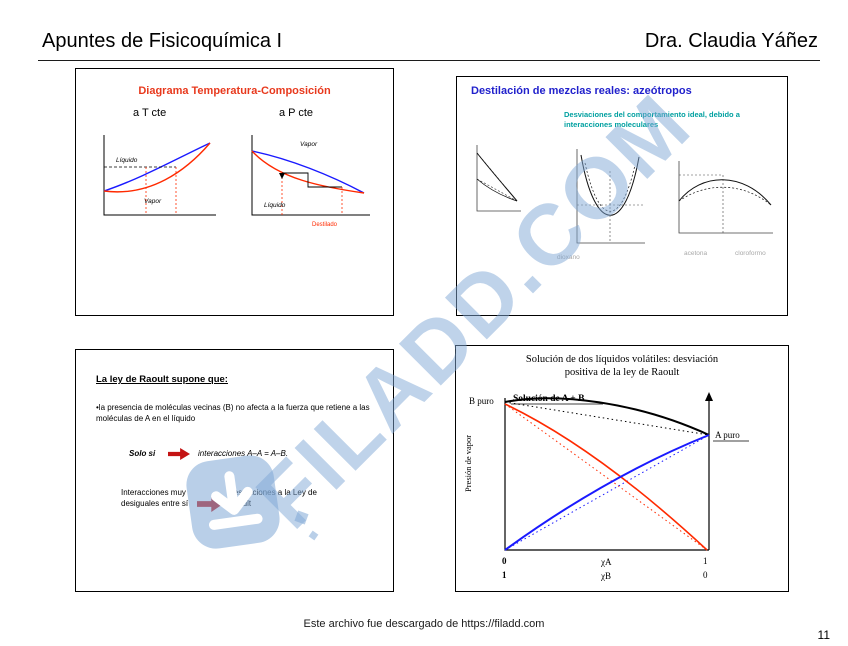 This screenshot has width=848, height=646. I want to click on caption-cloroformo: cloroformo, so click(750, 253).